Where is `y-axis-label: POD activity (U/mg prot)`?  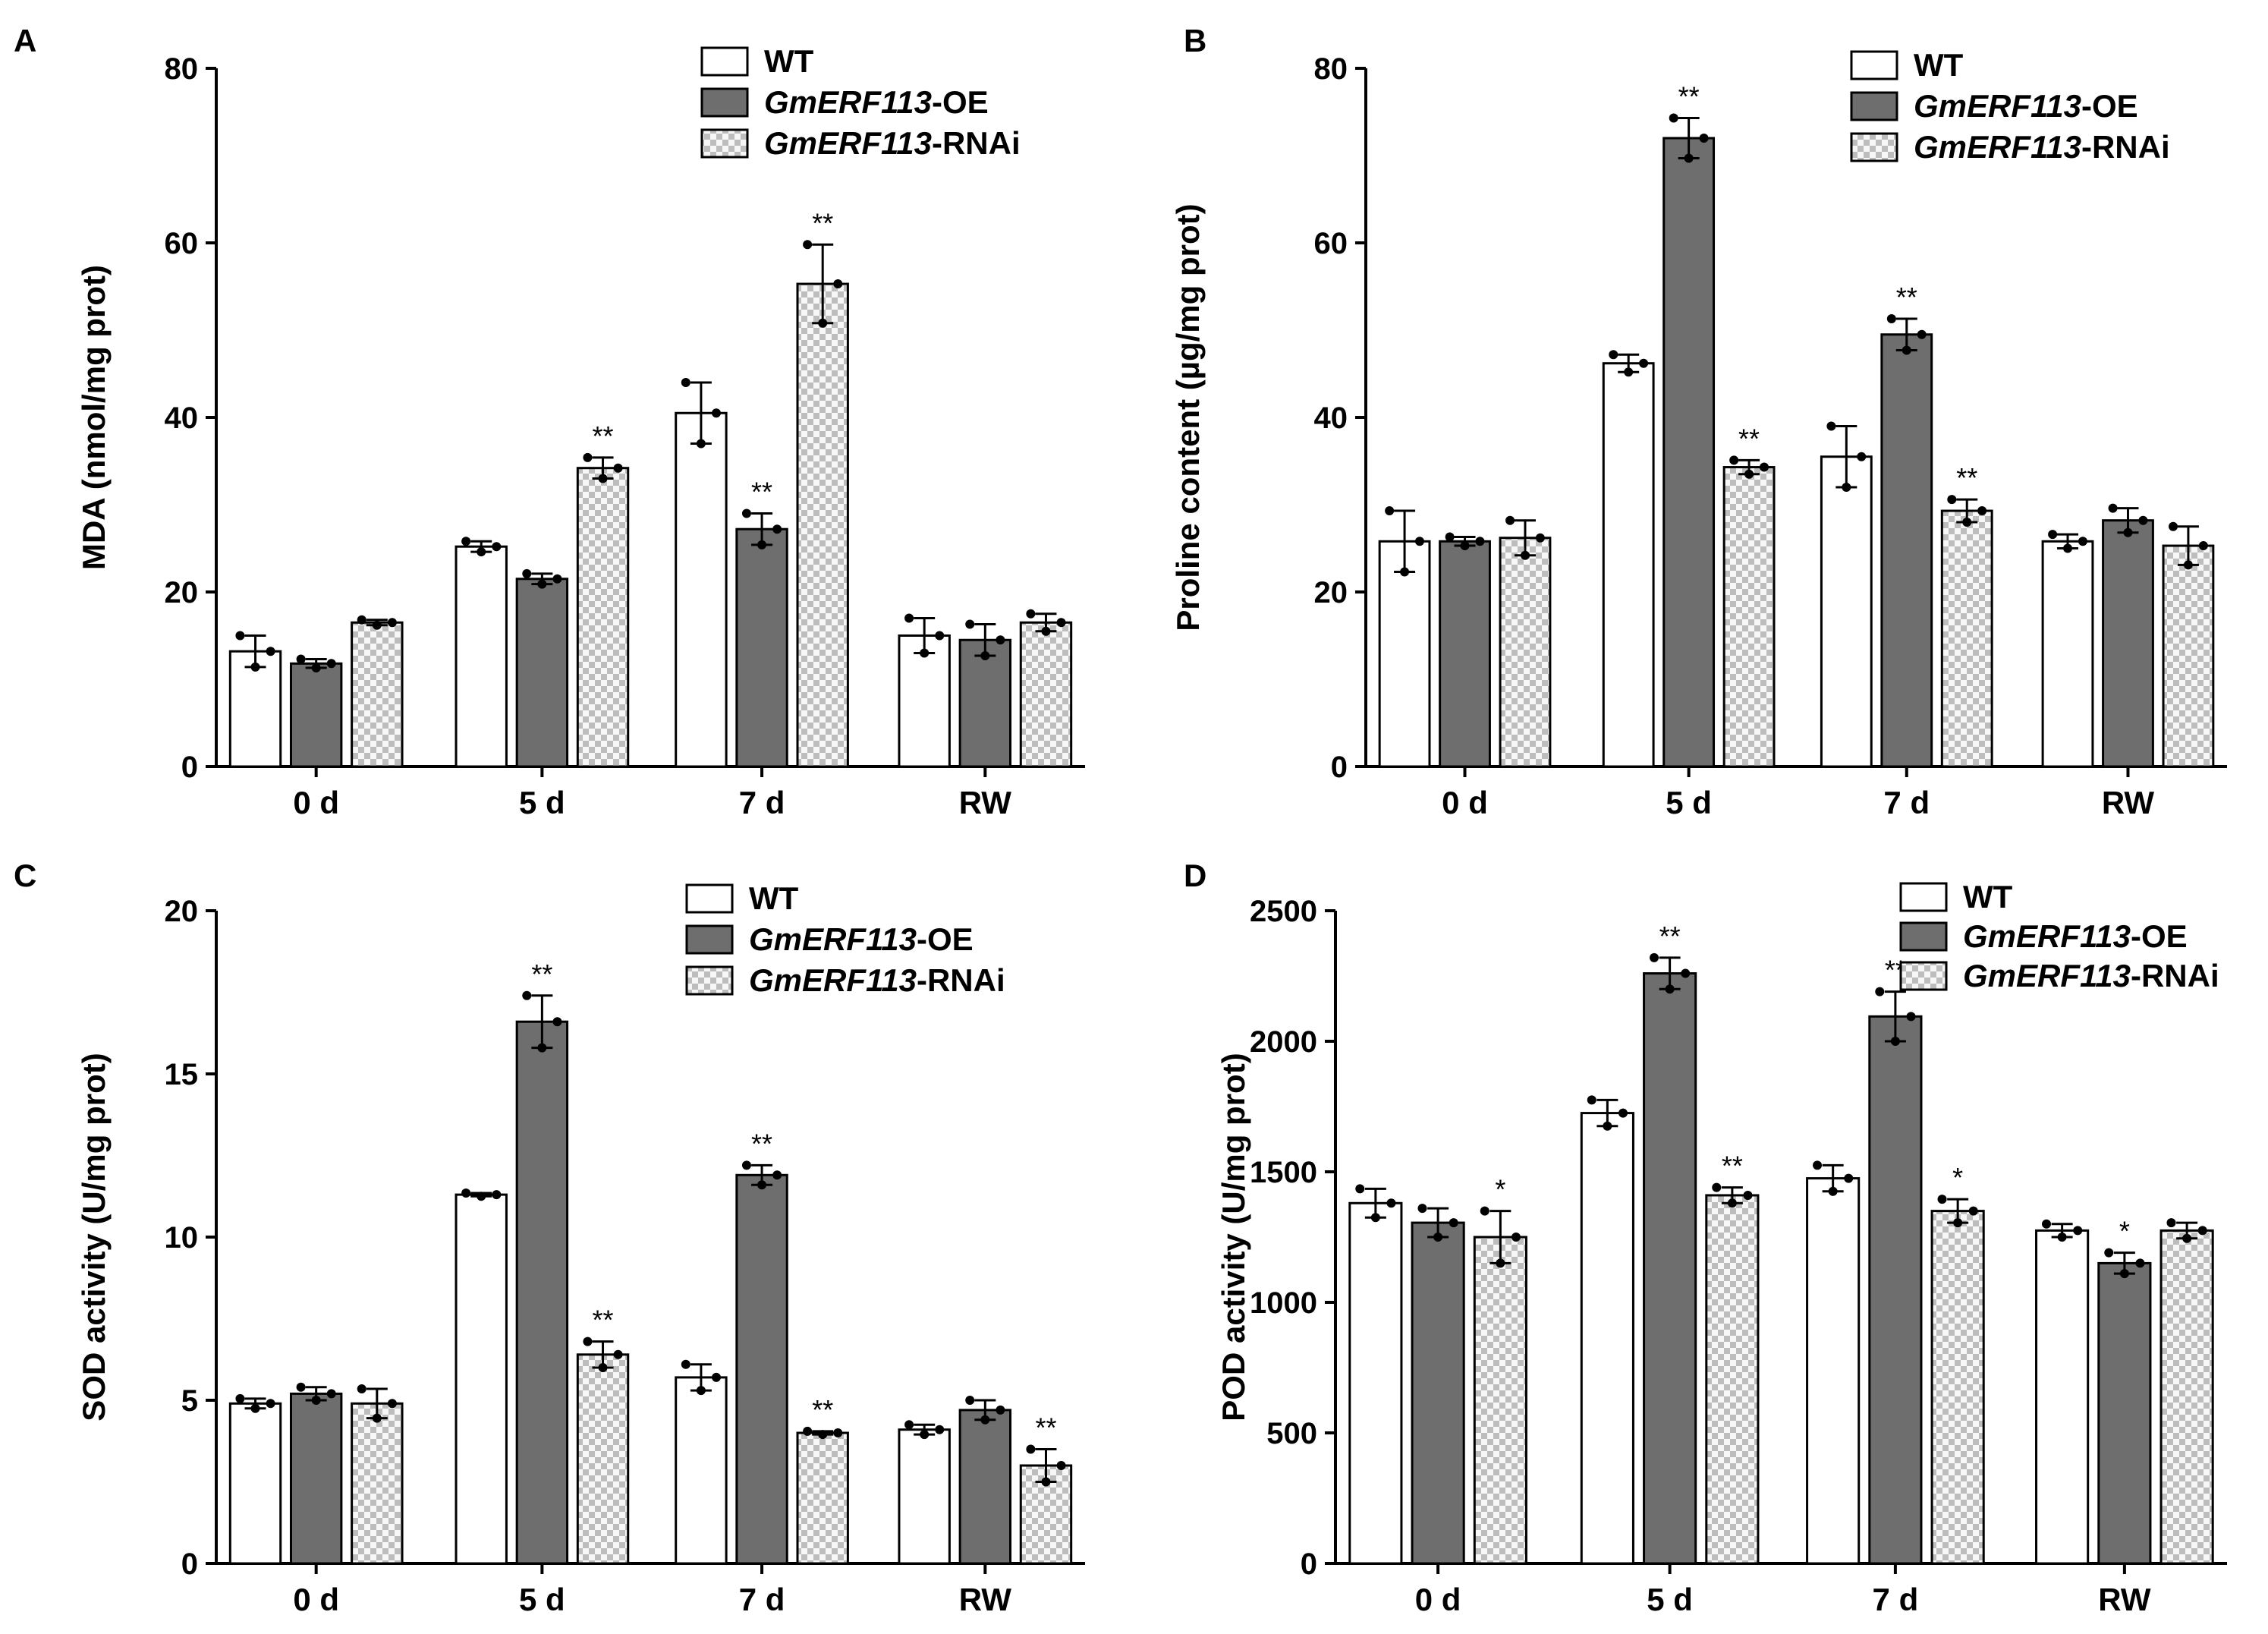
y-axis-label: POD activity (U/mg prot) is located at coordinates (1233, 1237).